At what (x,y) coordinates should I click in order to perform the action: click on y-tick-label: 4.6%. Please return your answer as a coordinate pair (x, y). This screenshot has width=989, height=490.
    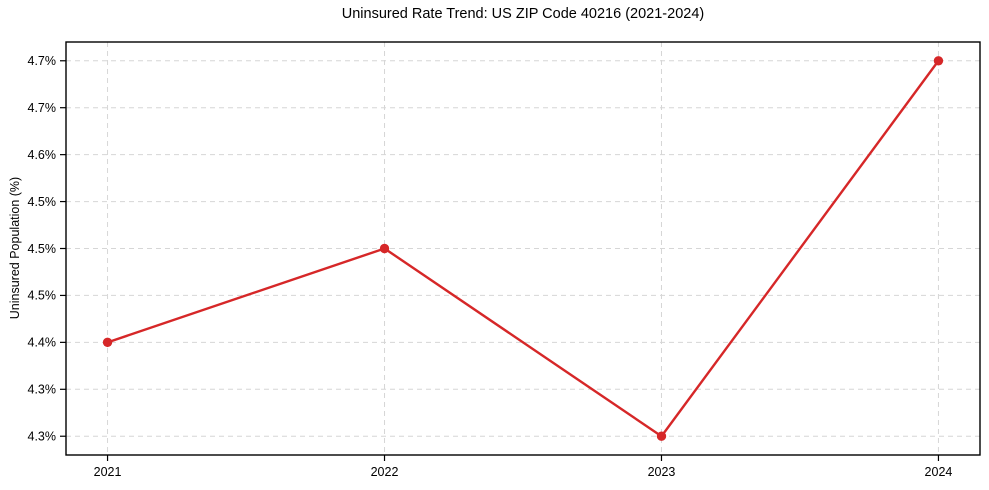
    Looking at the image, I should click on (42, 155).